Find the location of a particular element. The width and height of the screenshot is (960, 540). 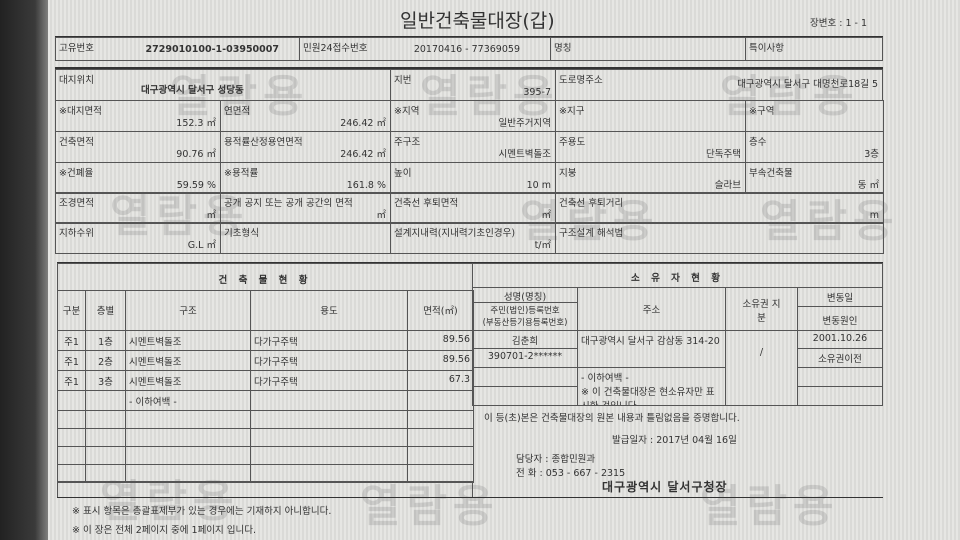

col-owner-address: 주소 is located at coordinates (651, 309).